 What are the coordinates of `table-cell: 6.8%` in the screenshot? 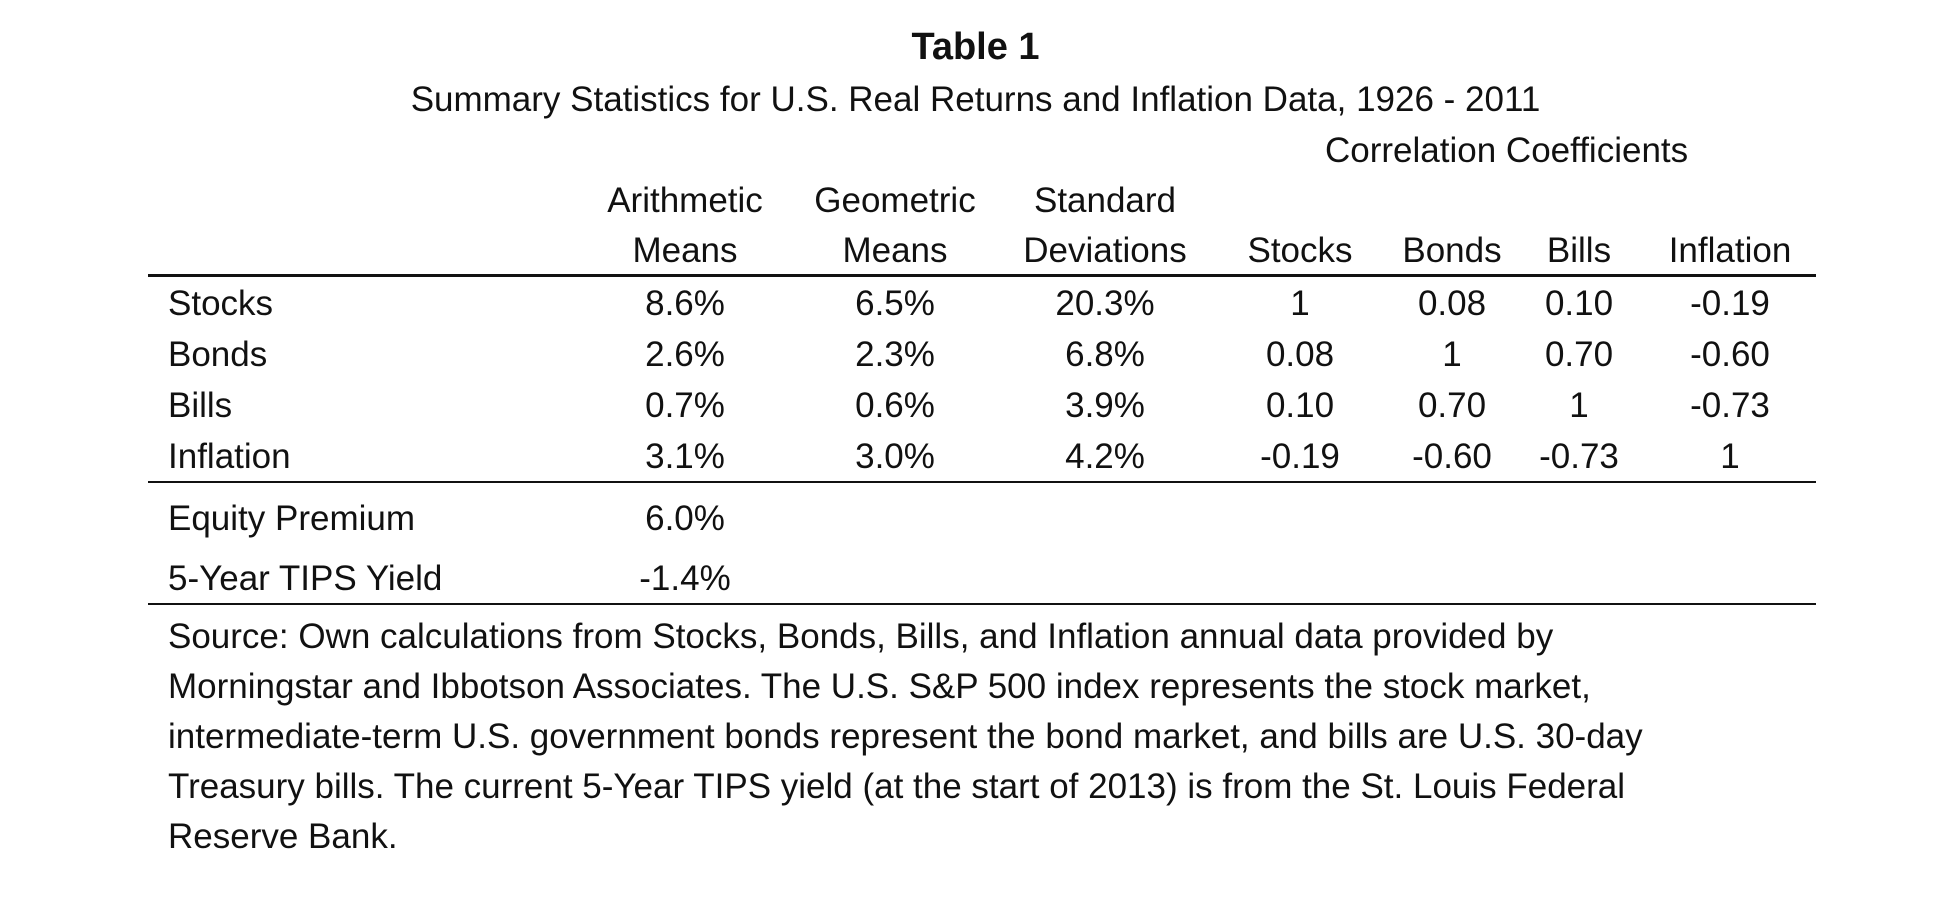 It's located at (1105, 354).